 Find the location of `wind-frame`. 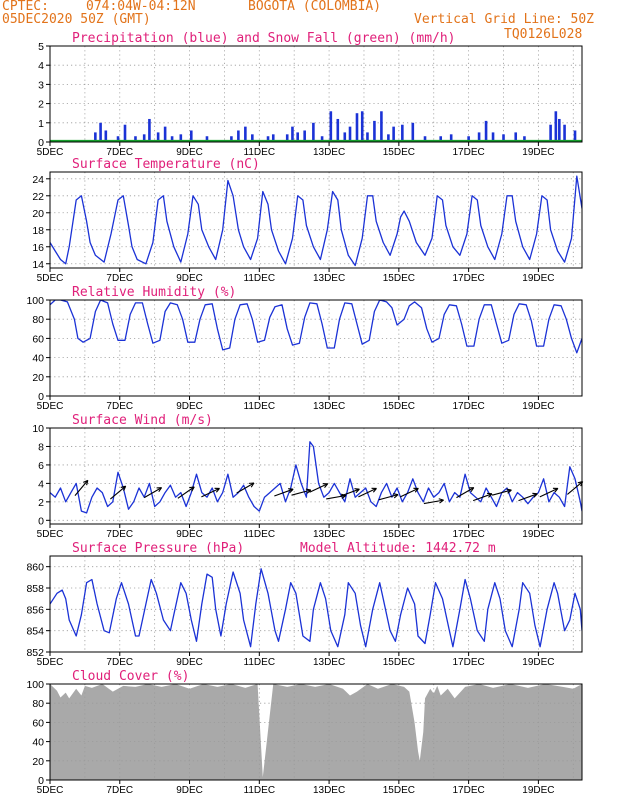

wind-frame is located at coordinates (316, 476).